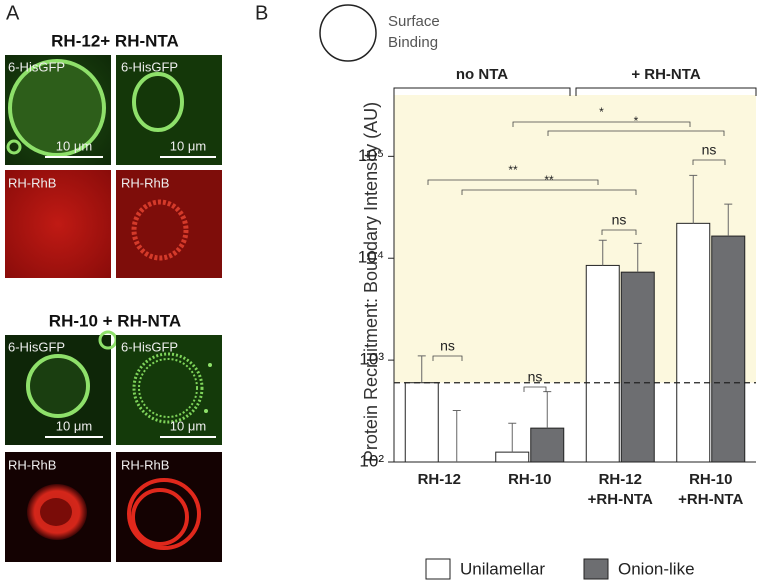  What do you see at coordinates (413, 42) in the screenshot?
I see `note: Binding` at bounding box center [413, 42].